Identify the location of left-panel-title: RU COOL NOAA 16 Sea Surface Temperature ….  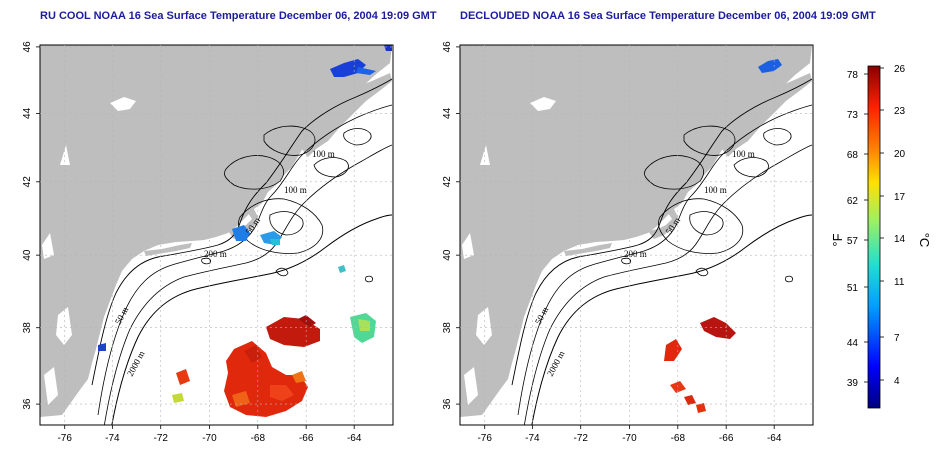
(238, 16).